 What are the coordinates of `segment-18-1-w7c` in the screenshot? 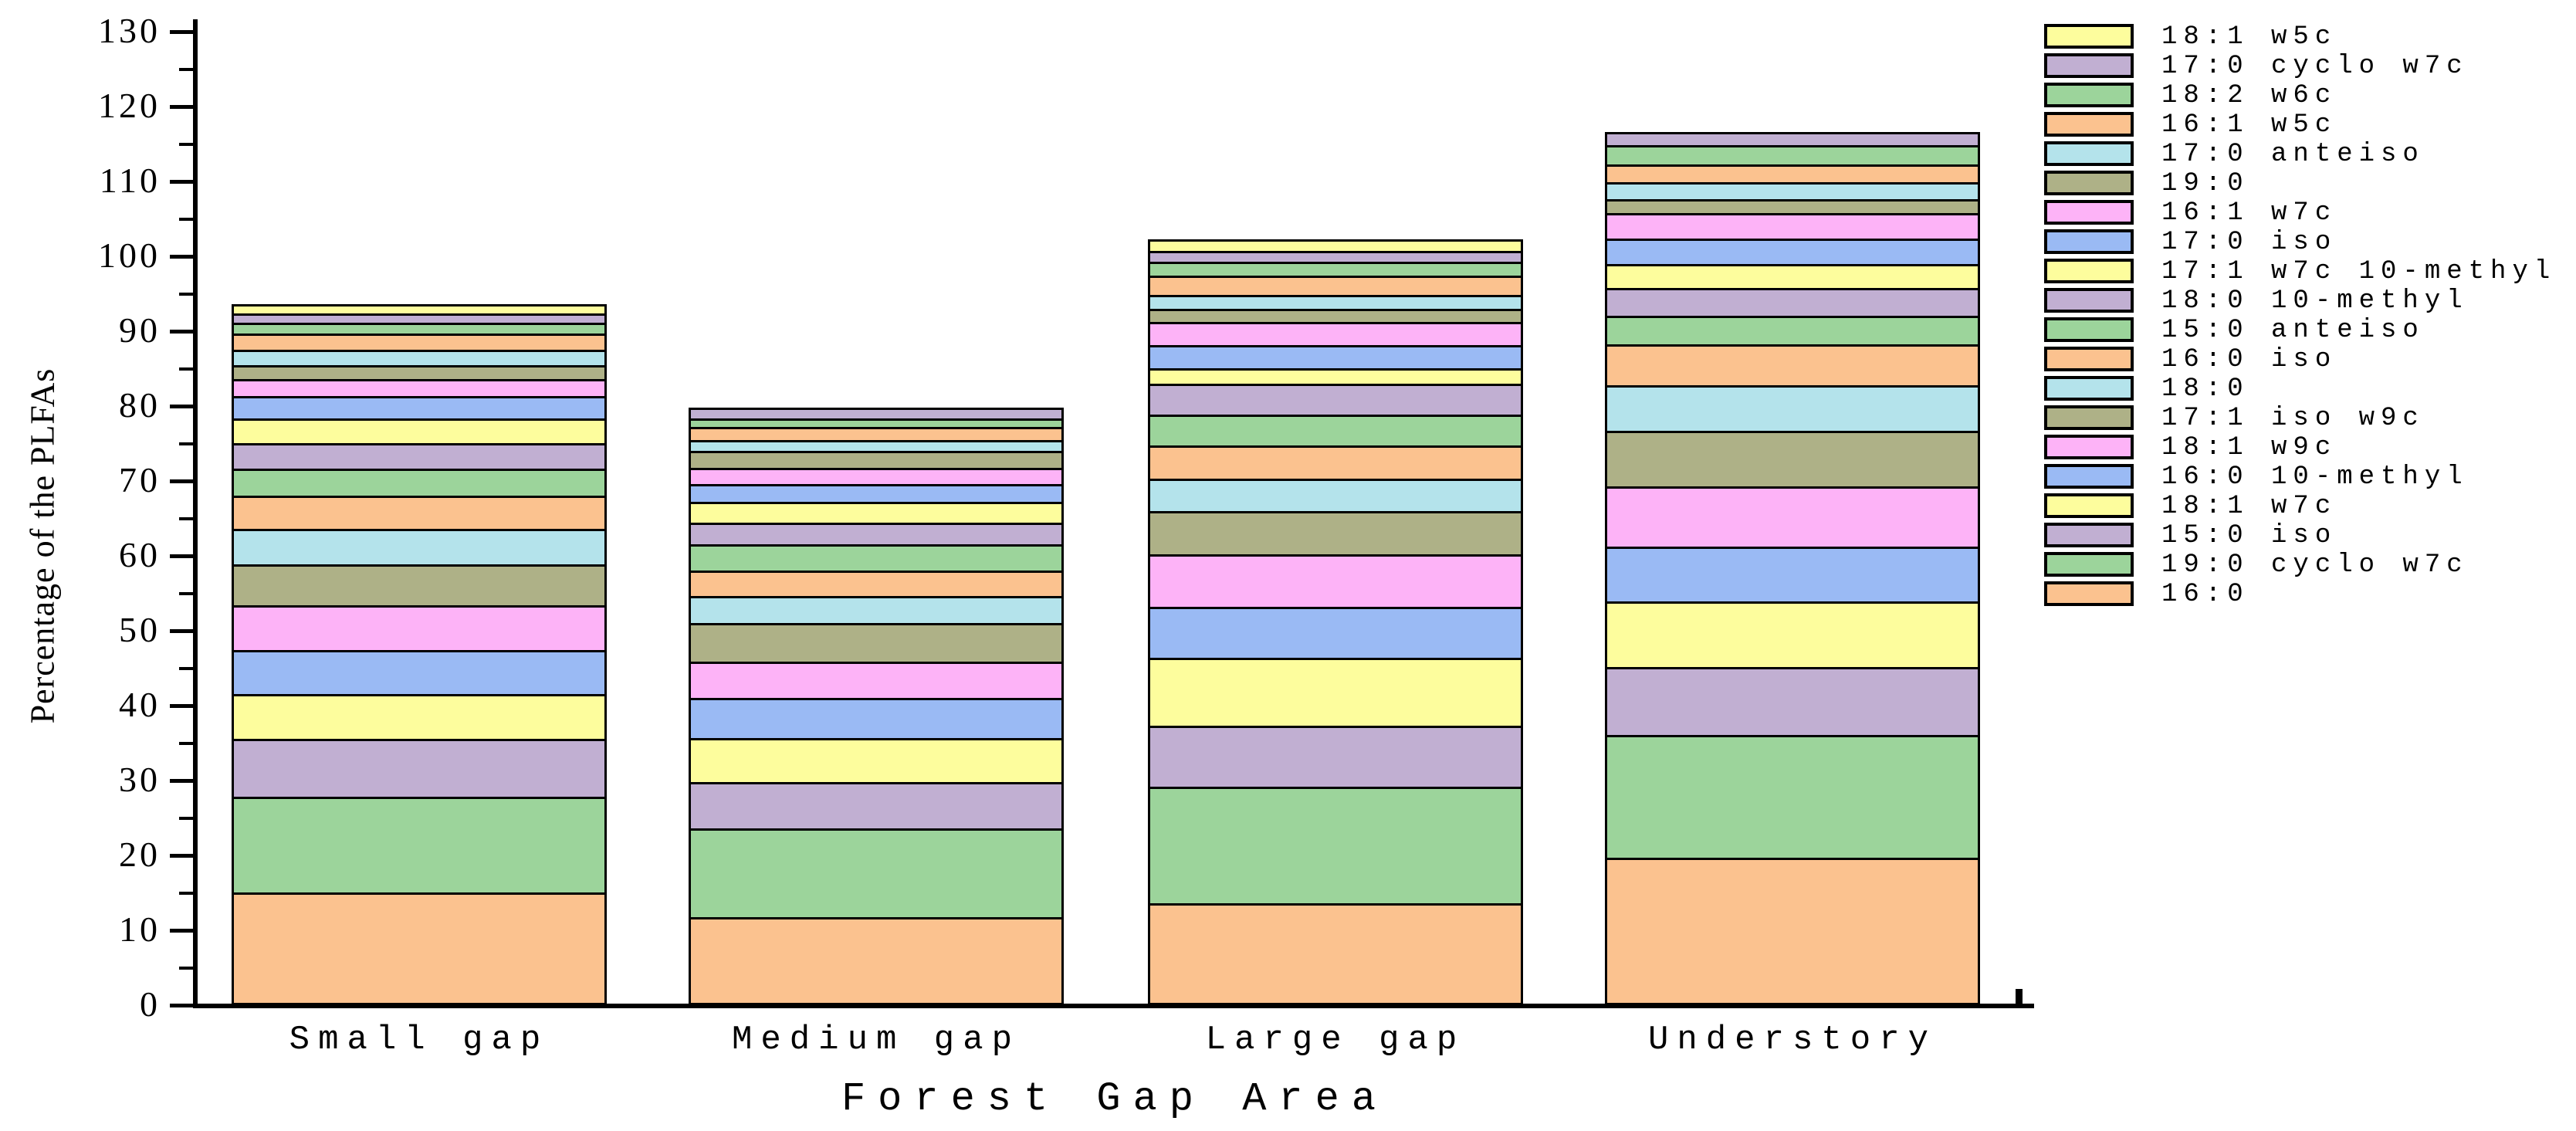 It's located at (420, 717).